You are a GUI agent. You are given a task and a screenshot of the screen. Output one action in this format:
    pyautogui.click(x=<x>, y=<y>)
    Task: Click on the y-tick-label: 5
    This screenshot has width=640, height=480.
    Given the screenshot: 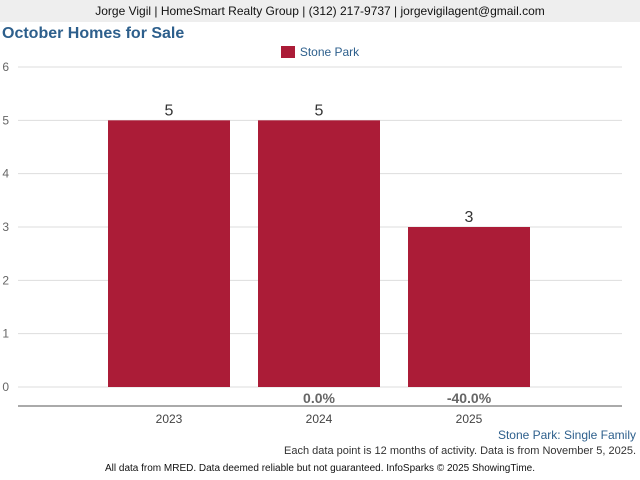 What is the action you would take?
    pyautogui.click(x=5, y=120)
    